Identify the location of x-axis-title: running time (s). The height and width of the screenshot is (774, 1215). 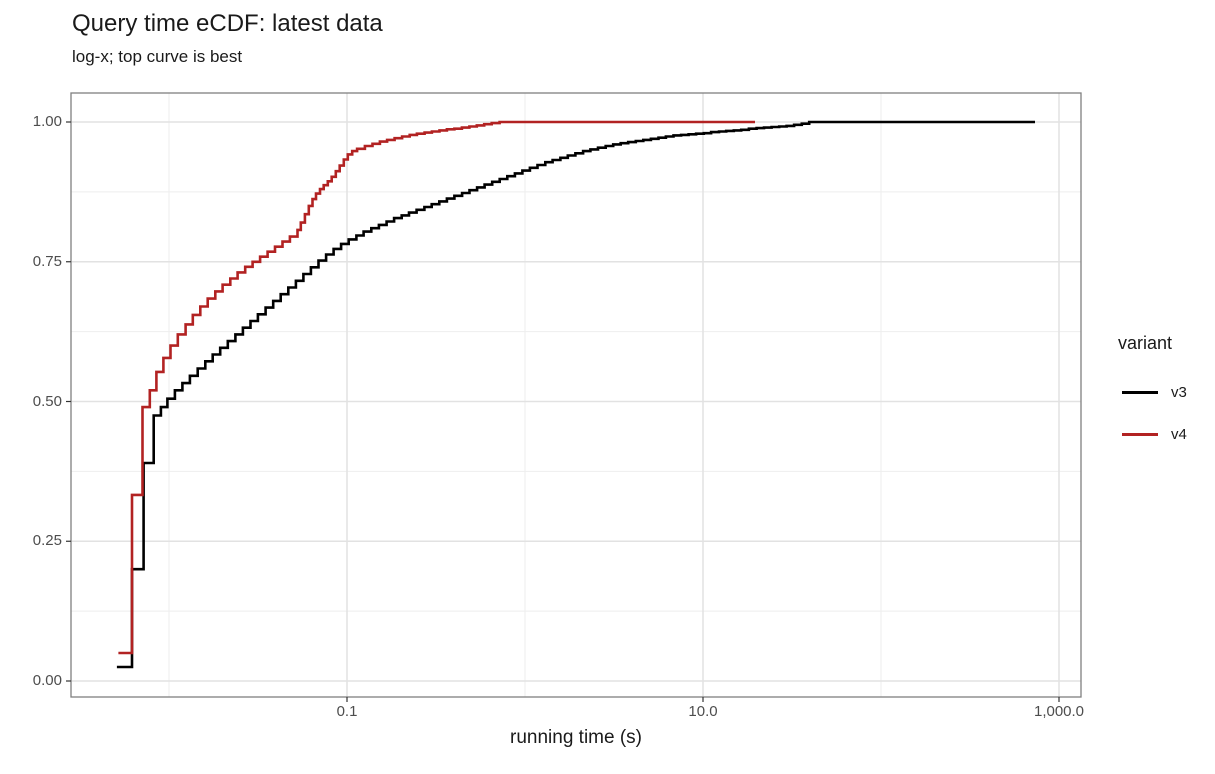
(576, 737).